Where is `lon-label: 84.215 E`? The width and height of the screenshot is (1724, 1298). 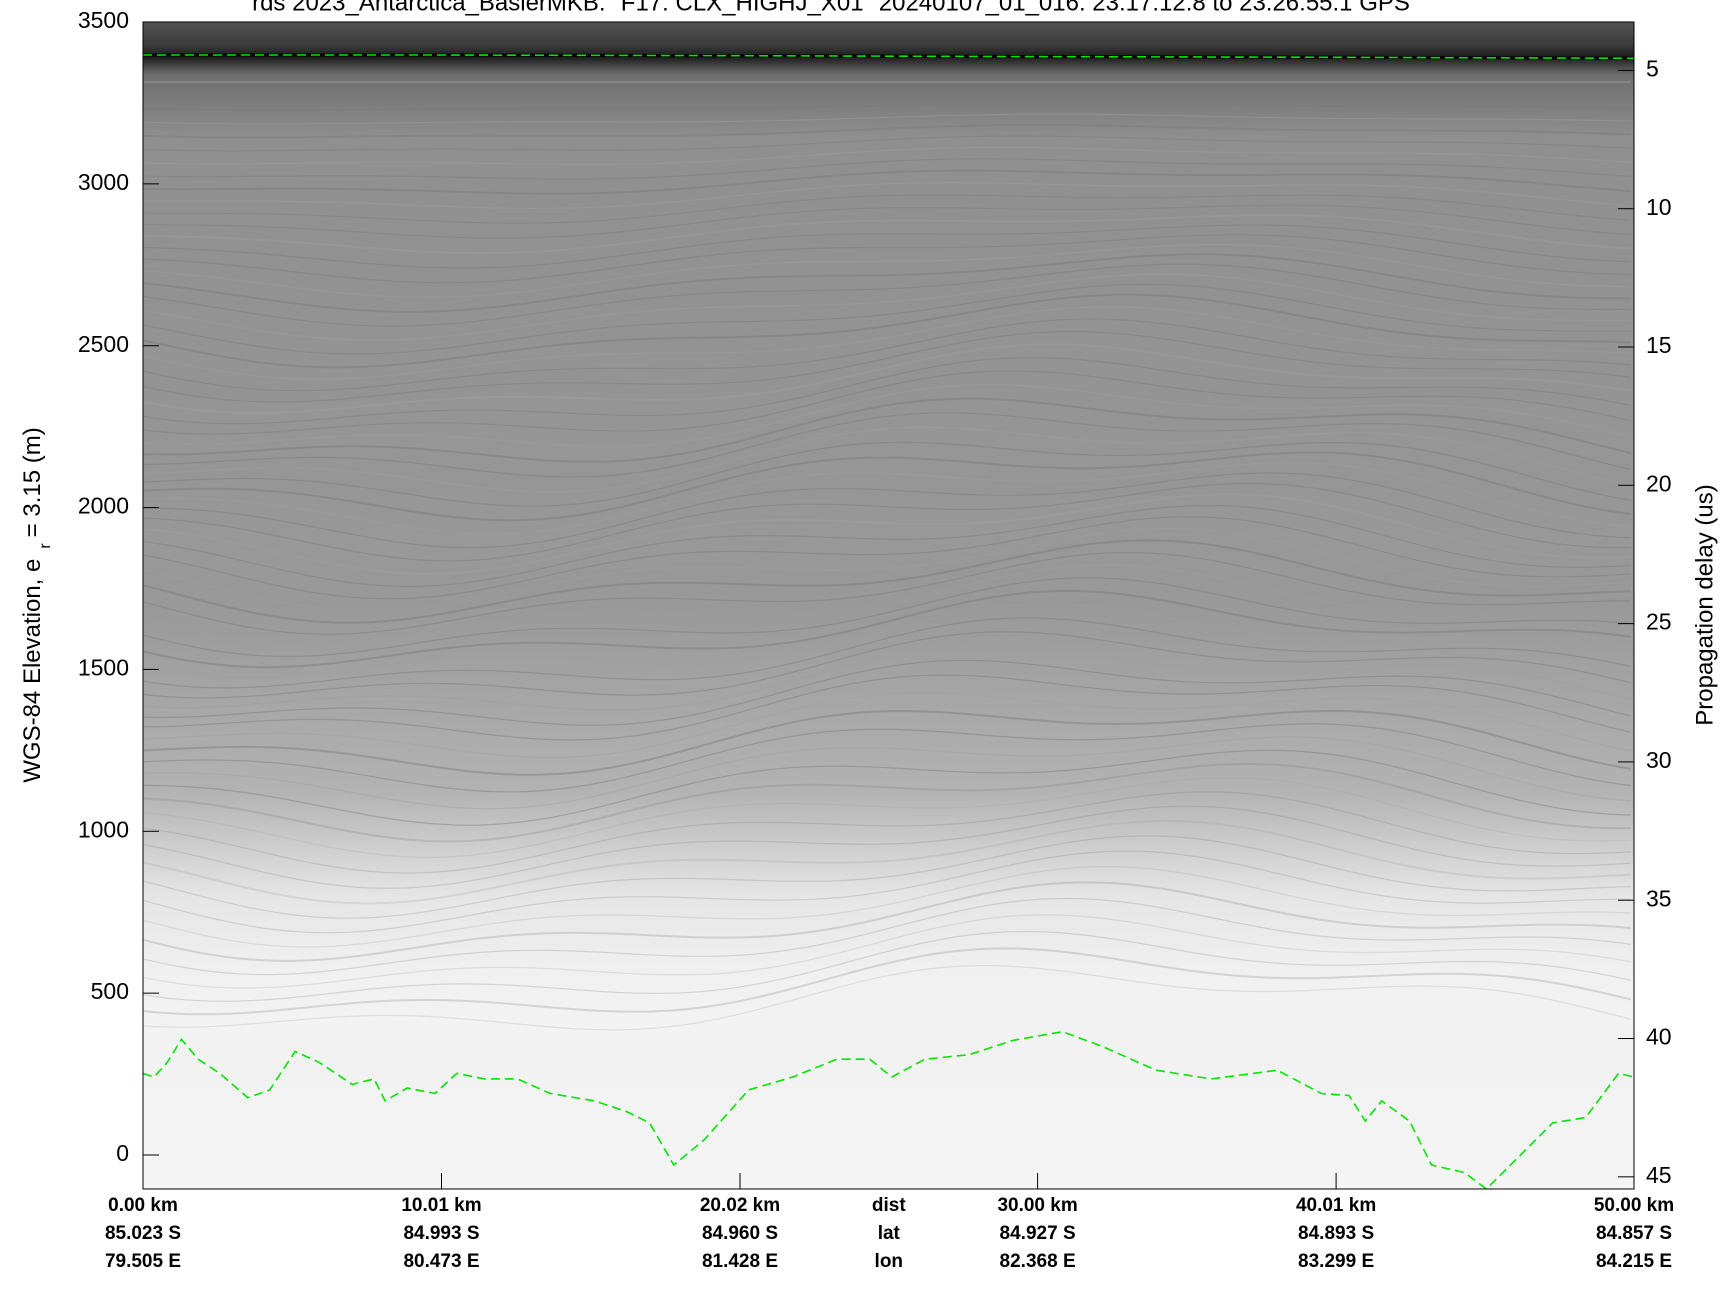
lon-label: 84.215 E is located at coordinates (1634, 1261).